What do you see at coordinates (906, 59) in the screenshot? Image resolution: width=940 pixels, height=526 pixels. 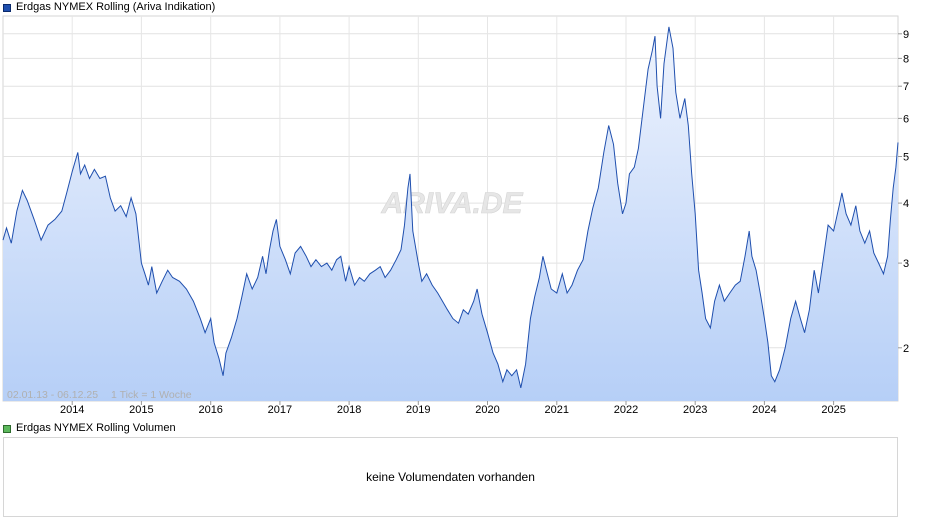 I see `y-tick-label: 8` at bounding box center [906, 59].